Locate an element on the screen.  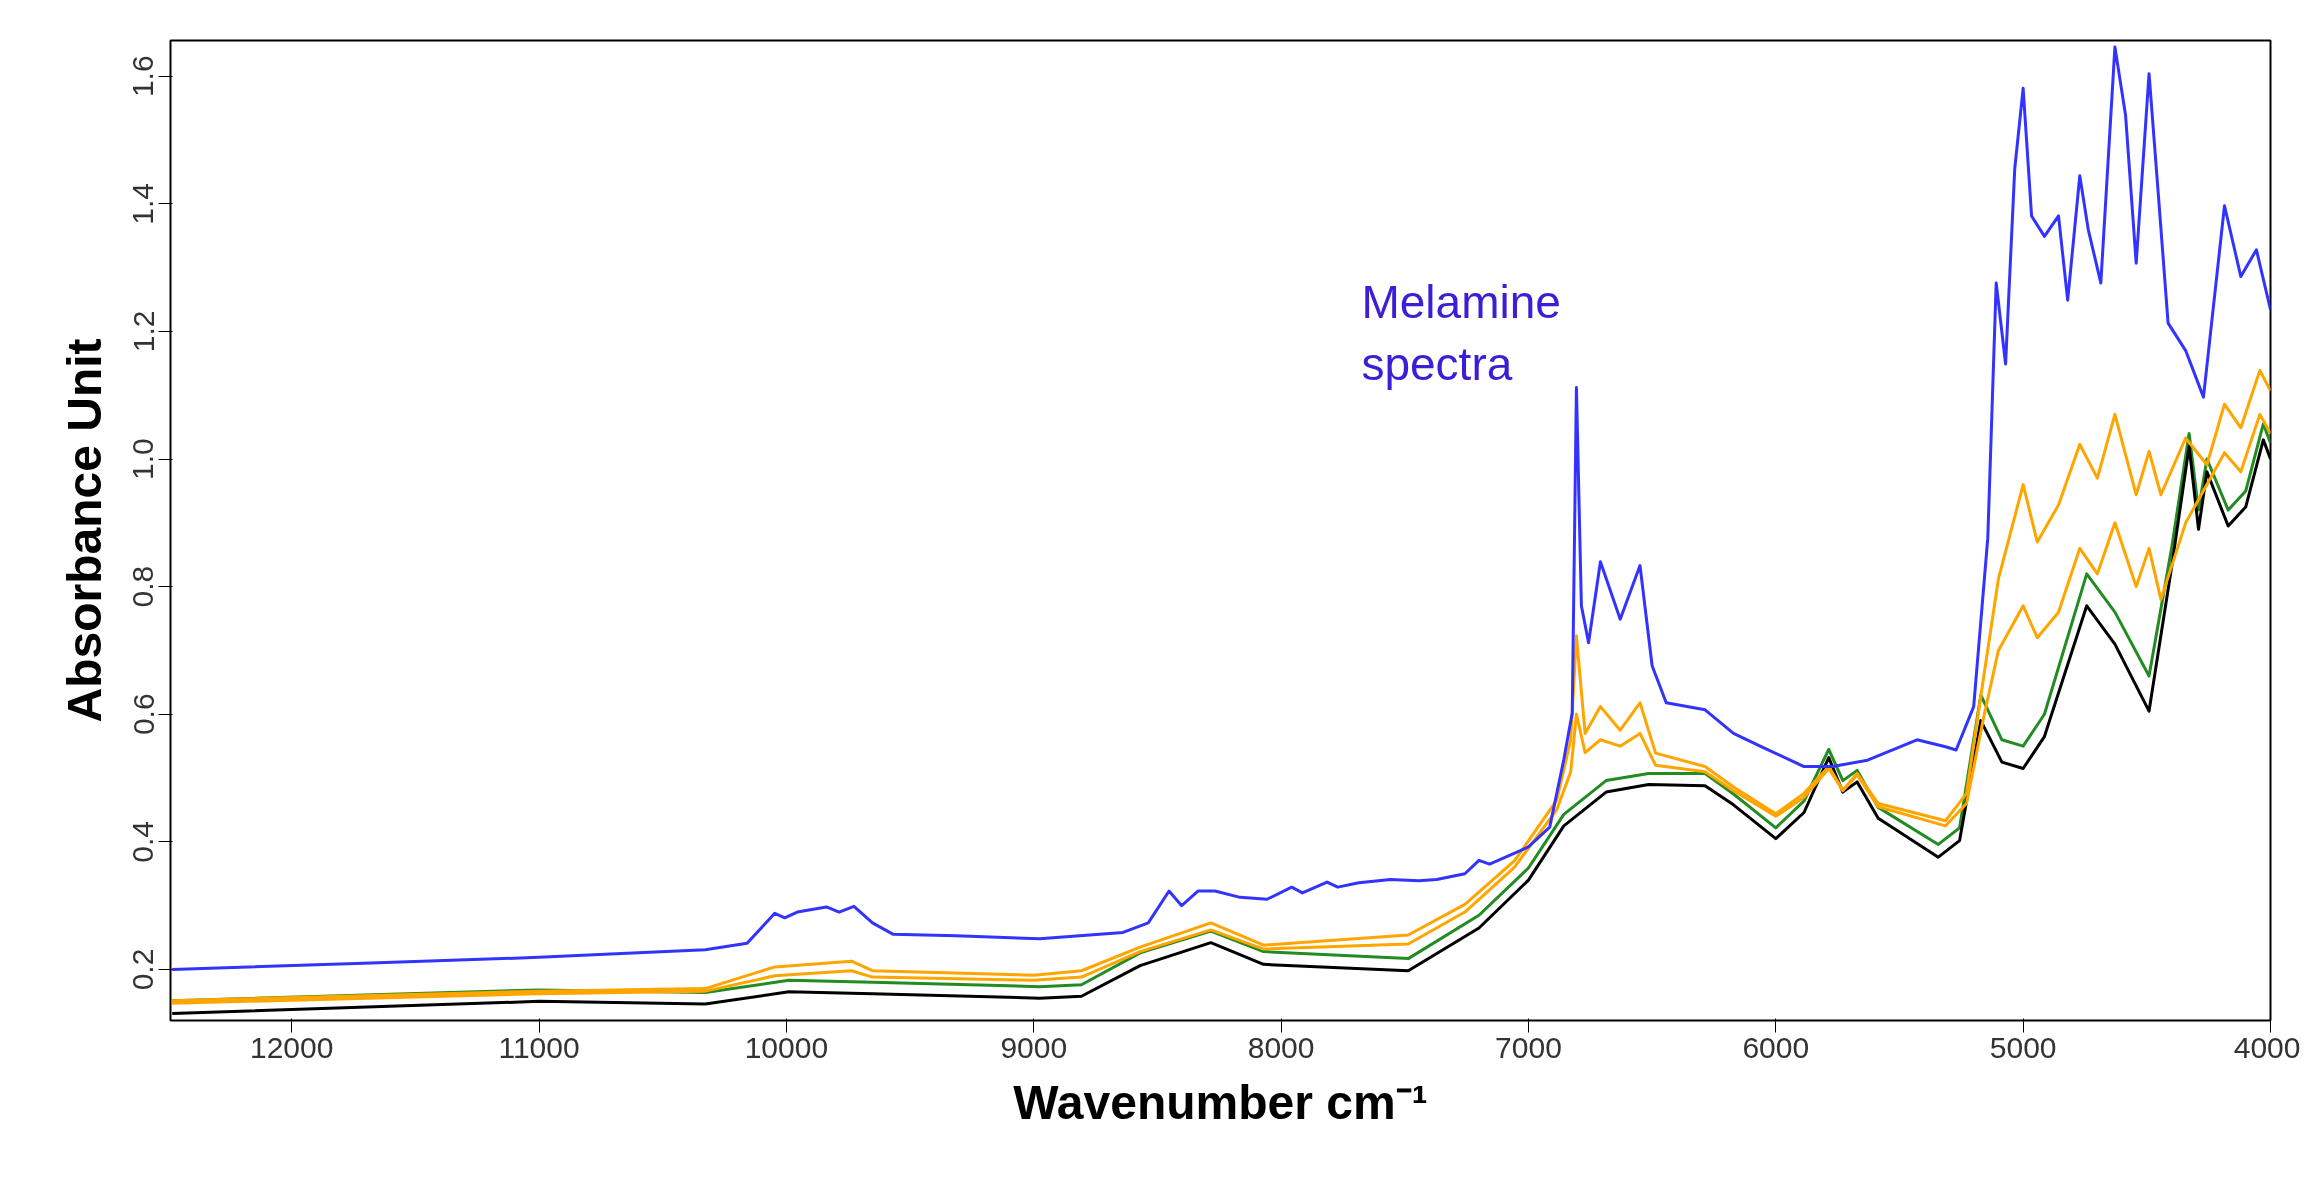
y-tick-label: 0.8 is located at coordinates (143, 586).